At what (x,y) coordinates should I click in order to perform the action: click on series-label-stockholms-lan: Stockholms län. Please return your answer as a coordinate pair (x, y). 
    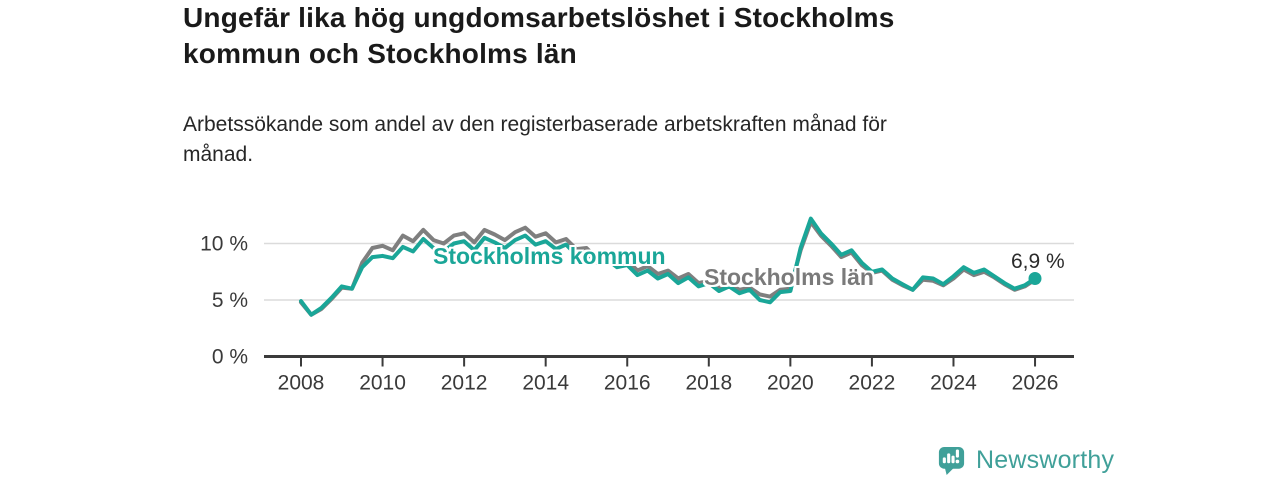
    Looking at the image, I should click on (789, 277).